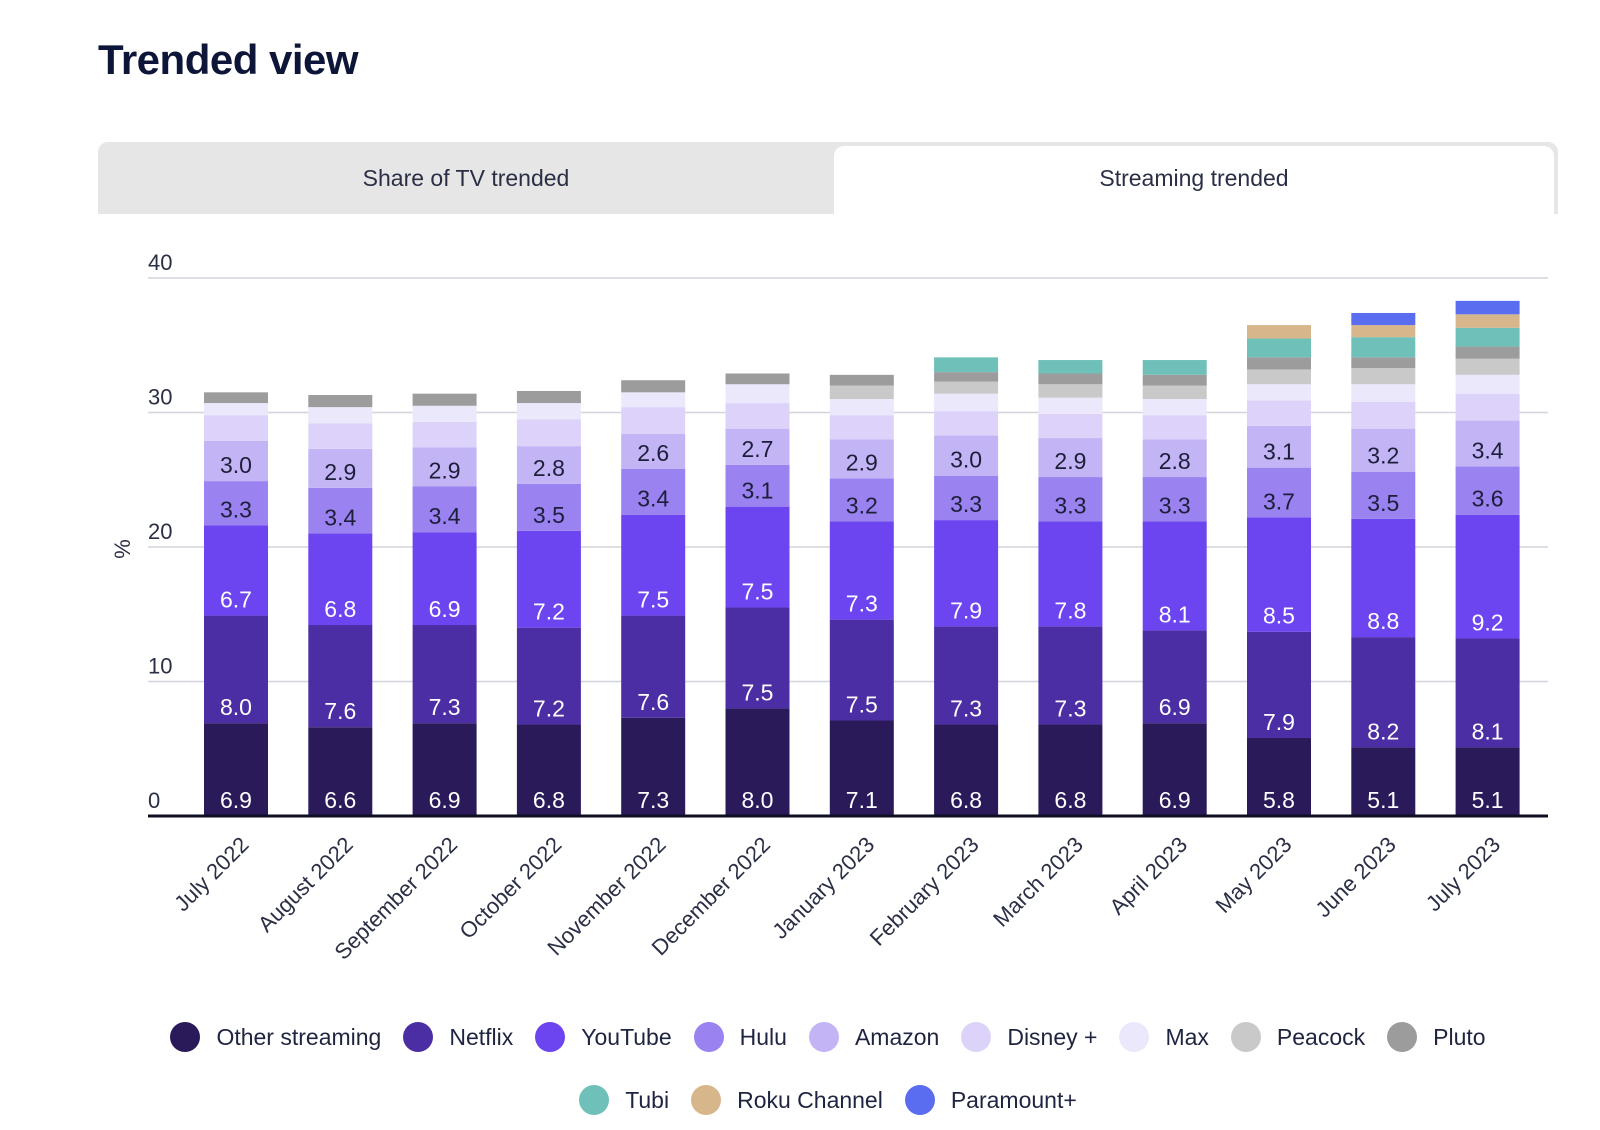  I want to click on data-label: 2.7, so click(758, 449).